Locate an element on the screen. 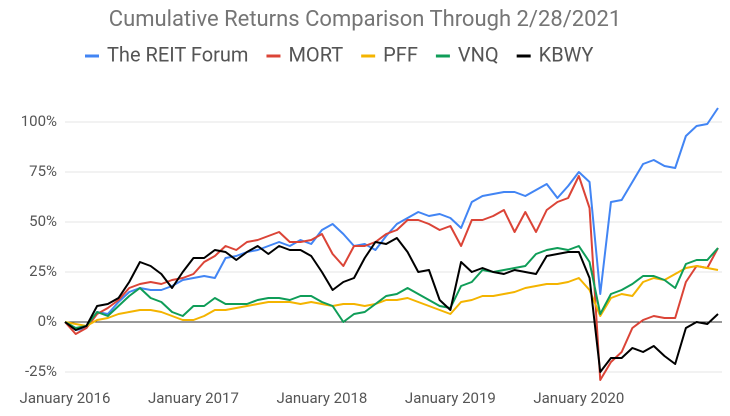  y-tick-label: 50% is located at coordinates (43, 221).